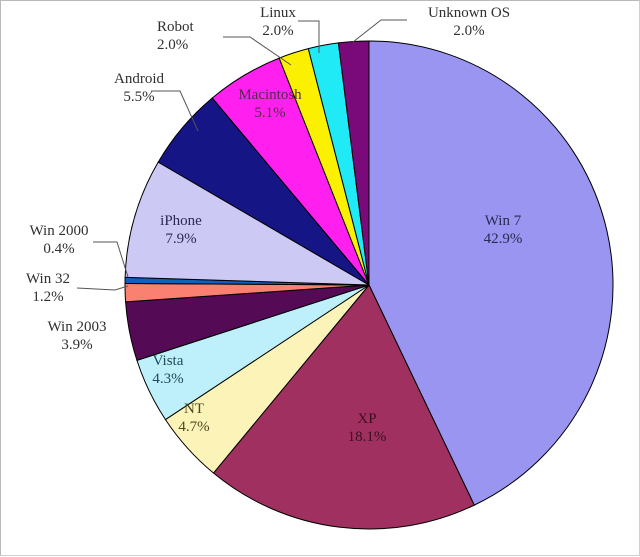  I want to click on pie-slice-iphone, so click(247, 223).